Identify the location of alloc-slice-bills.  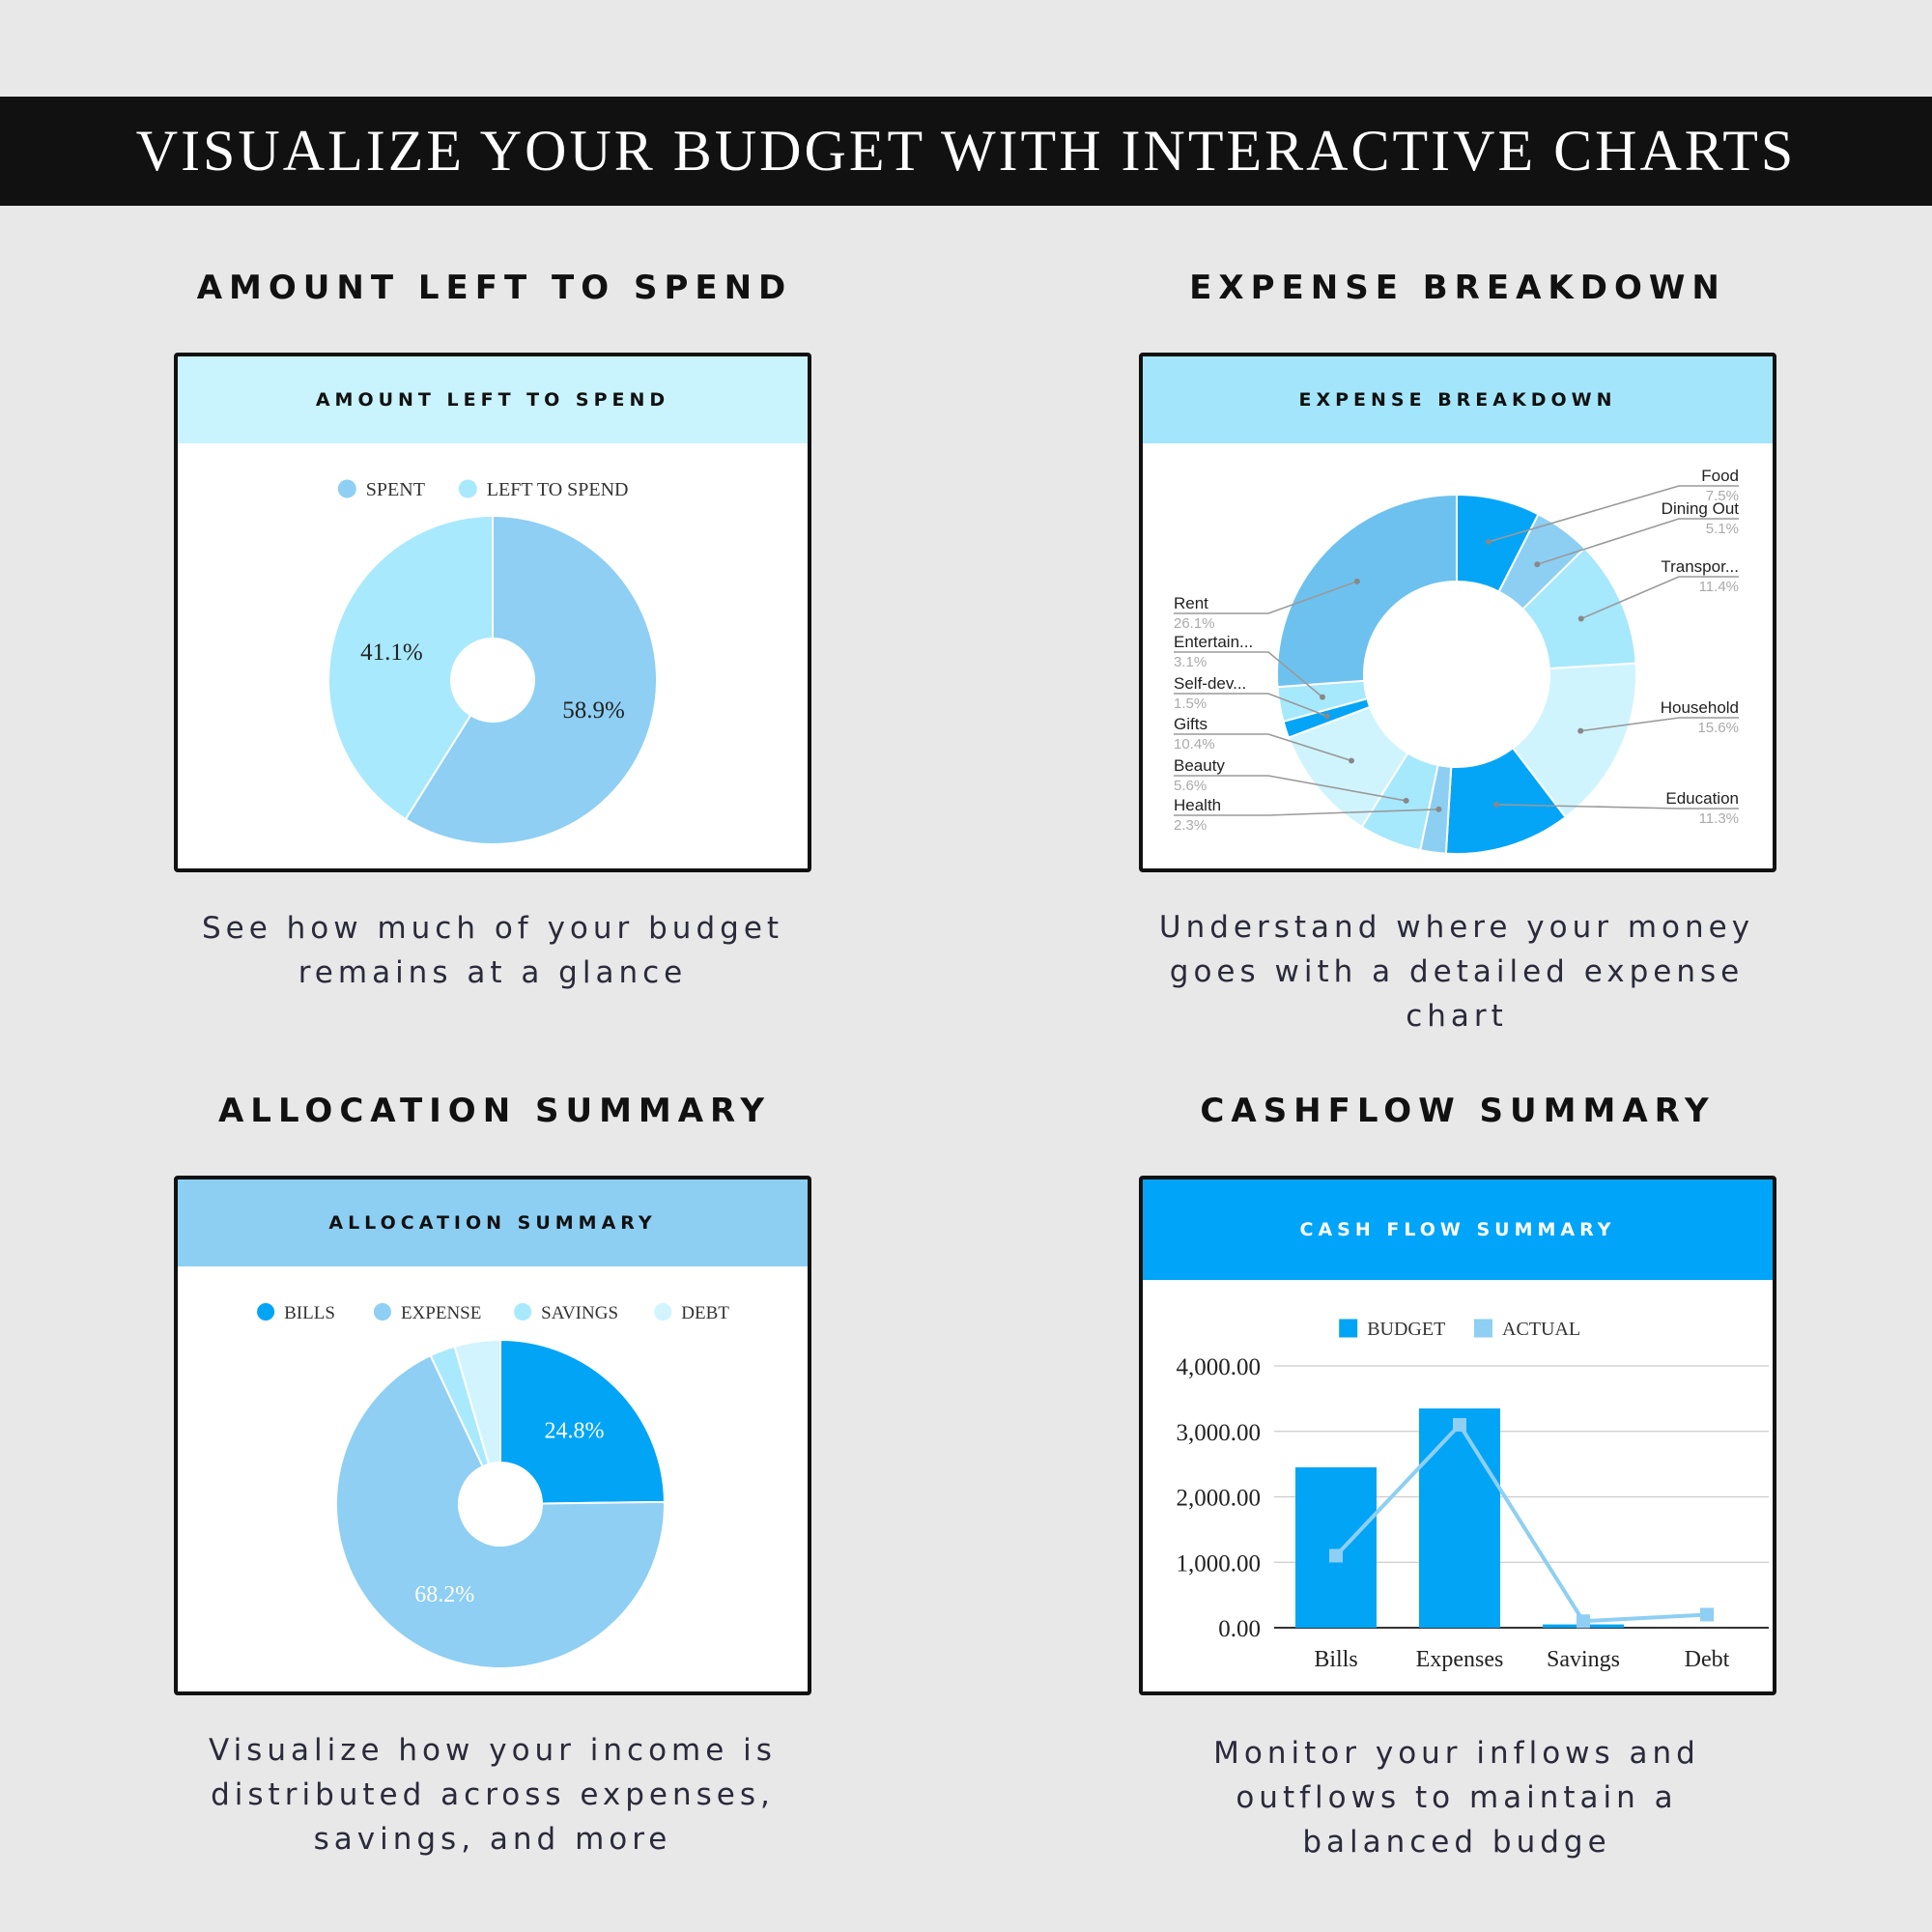
(583, 1421).